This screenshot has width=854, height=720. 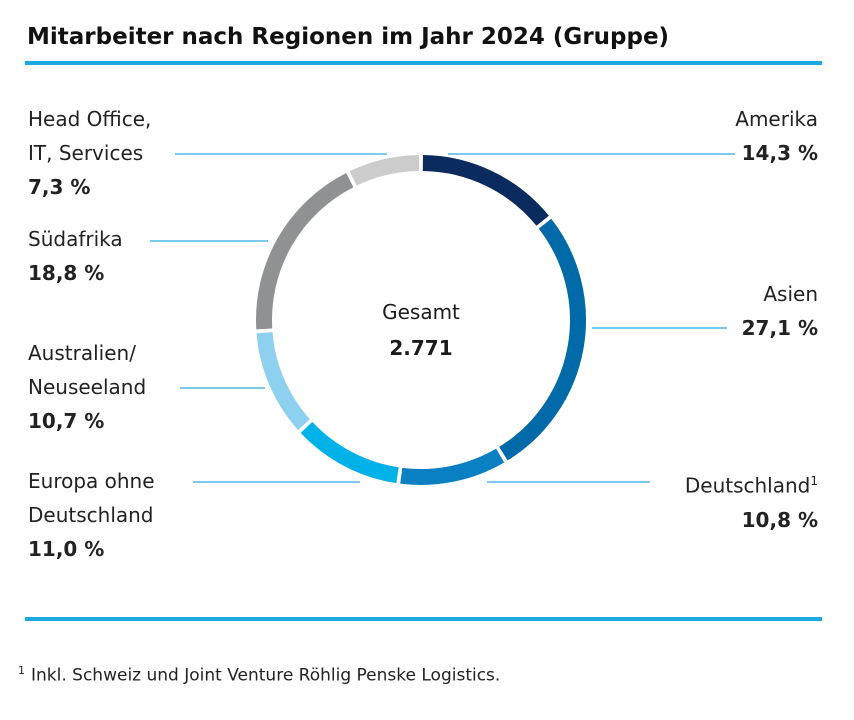 I want to click on value-label: 10,7 %, so click(x=66, y=421).